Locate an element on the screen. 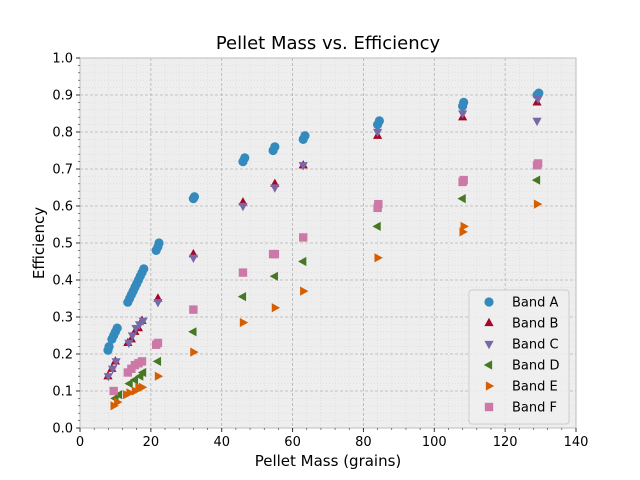 The height and width of the screenshot is (480, 640). legend: Band A Band B Band C Band D Band E Band F is located at coordinates (519, 357).